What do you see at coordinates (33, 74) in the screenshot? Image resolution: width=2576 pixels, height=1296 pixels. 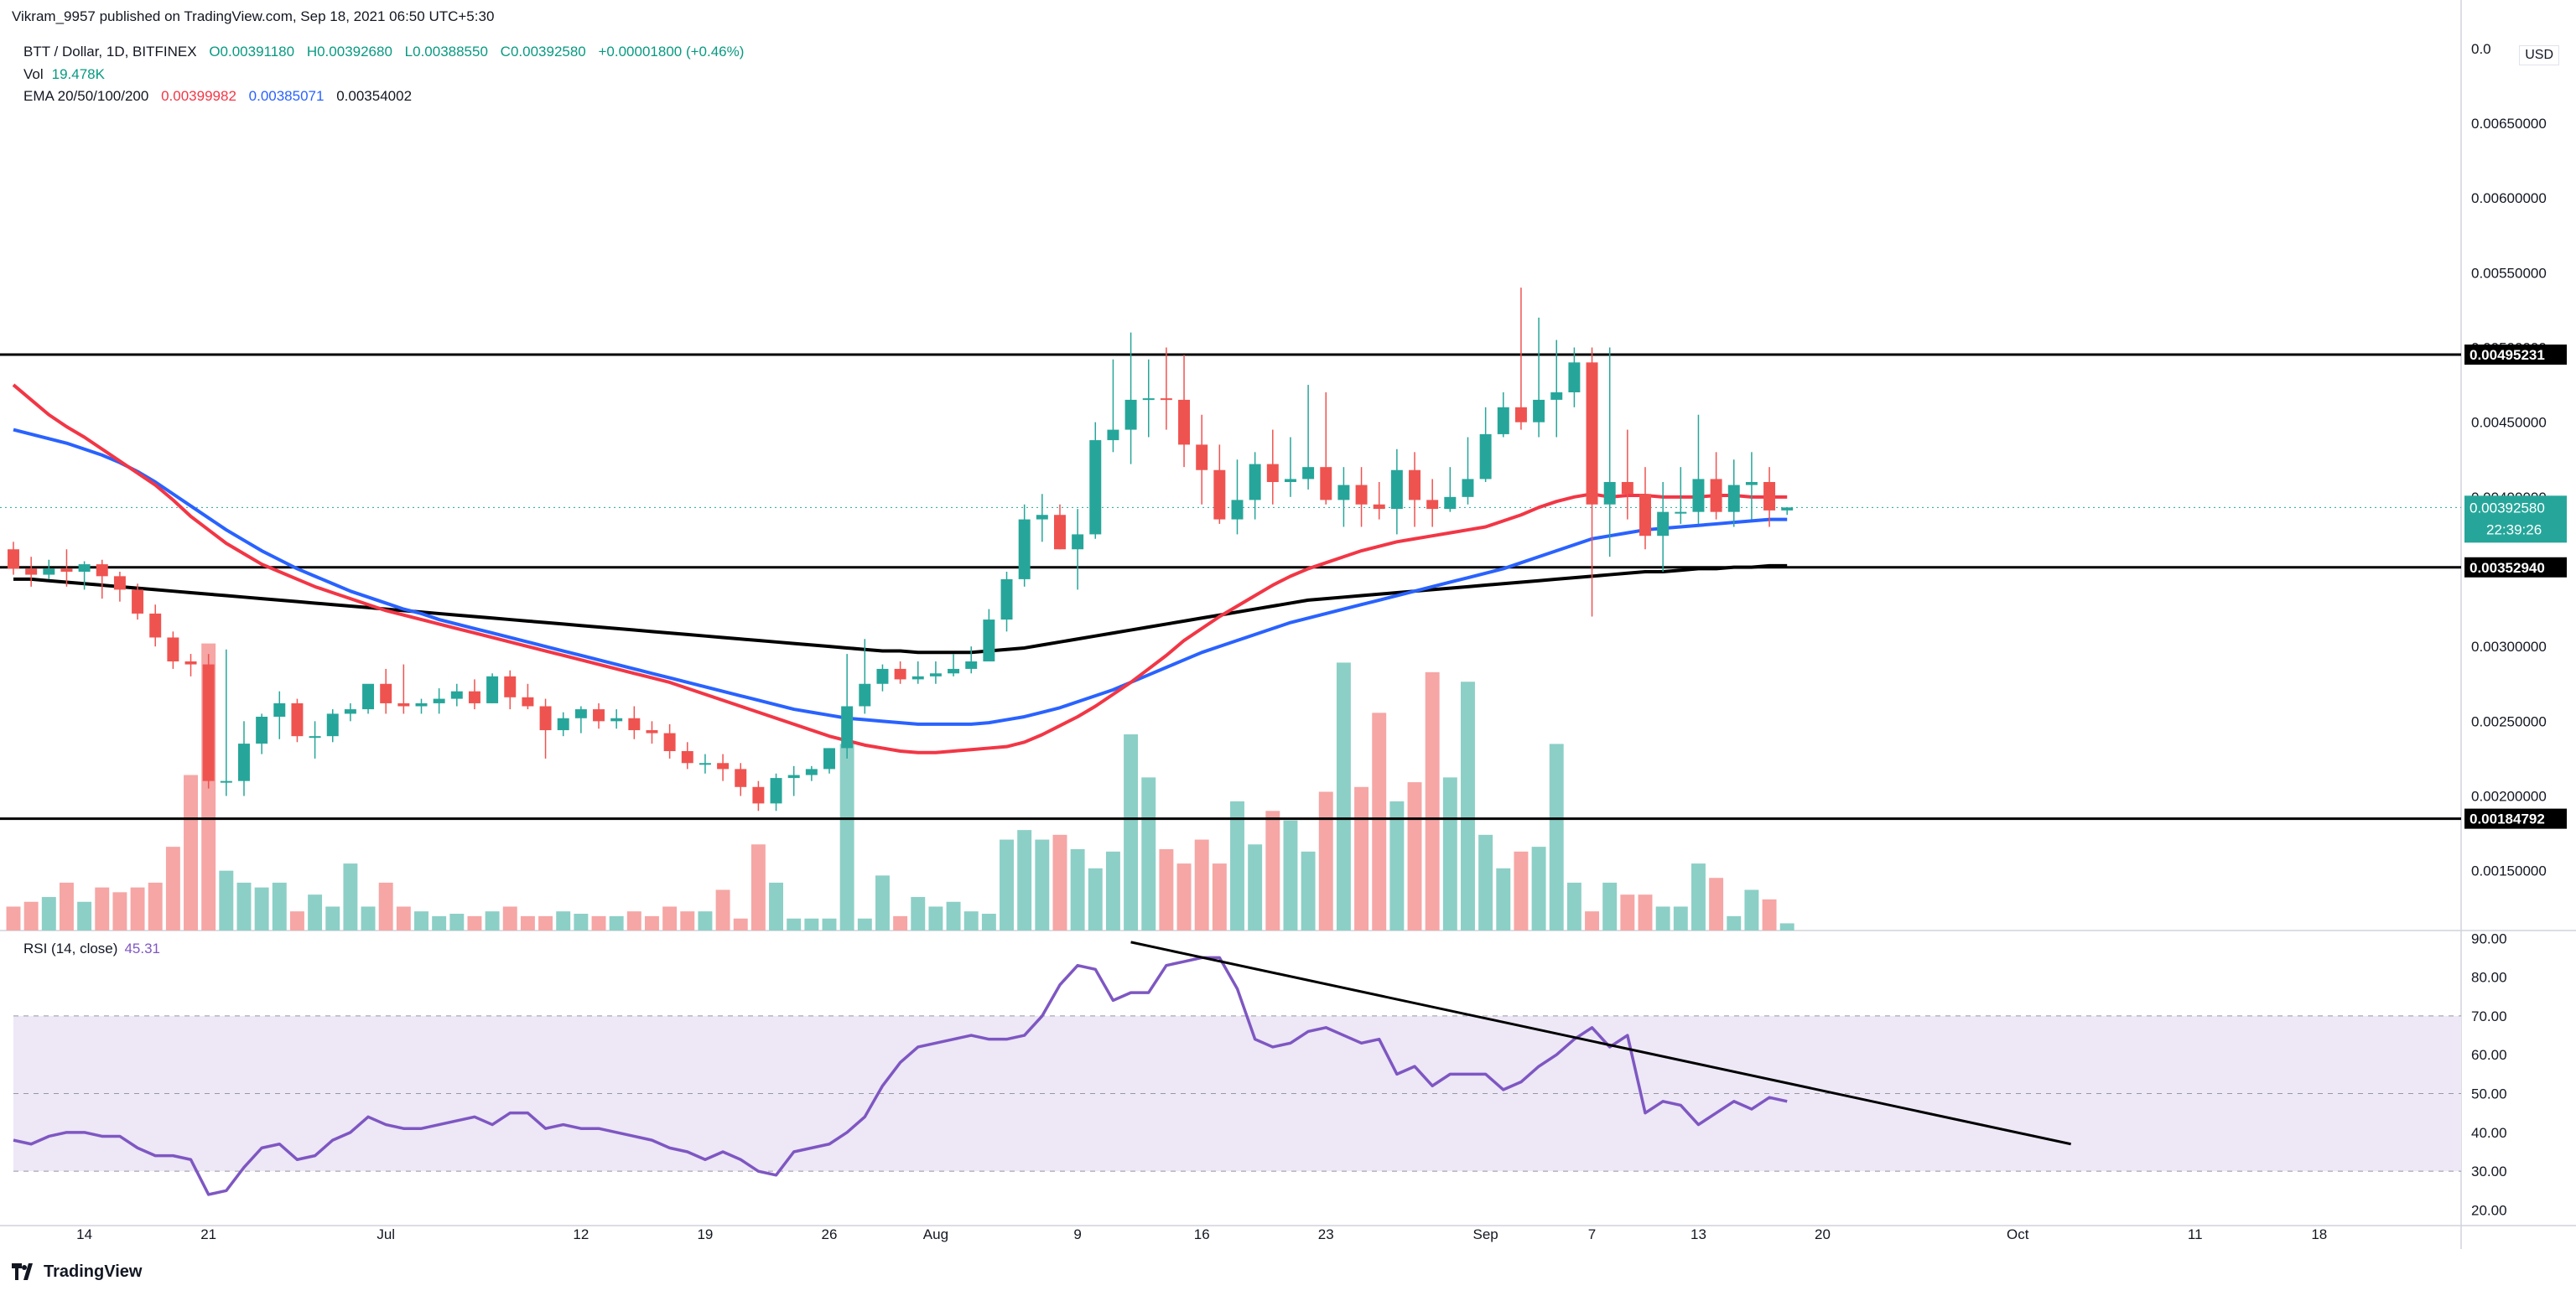 I see `volume-label: Vol` at bounding box center [33, 74].